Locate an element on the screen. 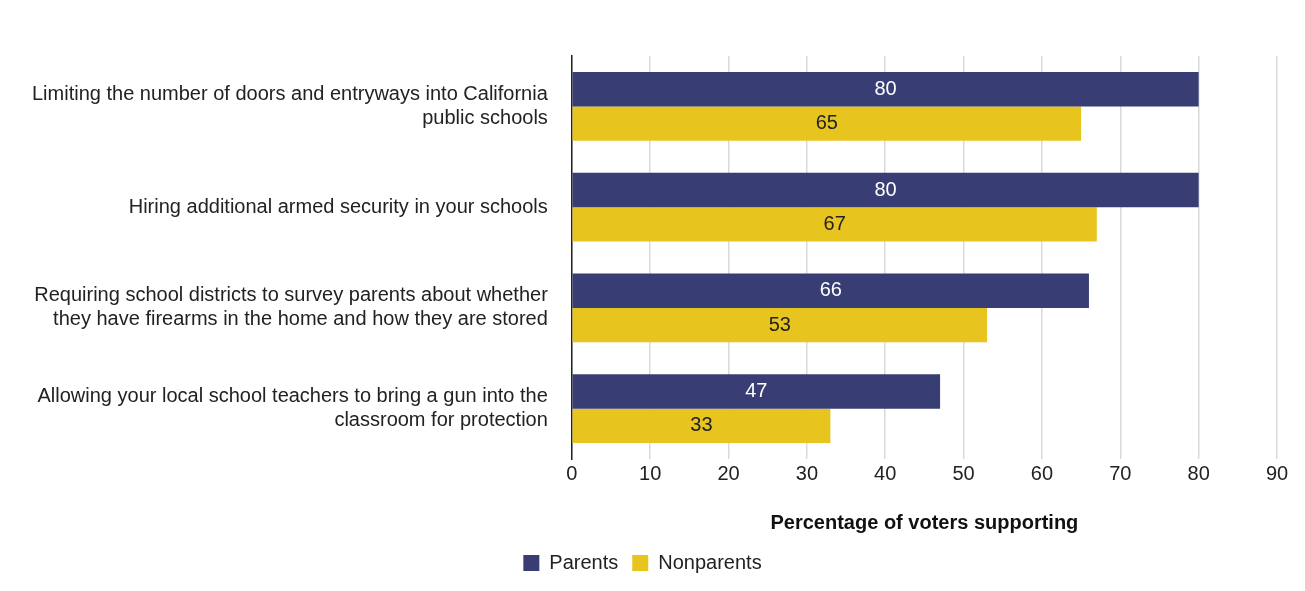 This screenshot has width=1305, height=591. data-label: 47 is located at coordinates (756, 390).